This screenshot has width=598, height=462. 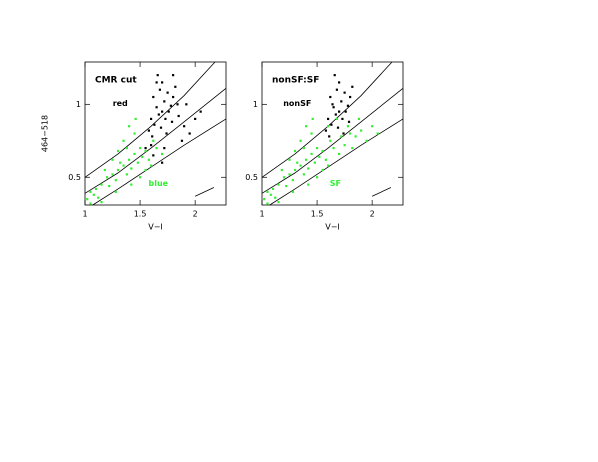 What do you see at coordinates (78, 104) in the screenshot?
I see `y-tick-label: 1` at bounding box center [78, 104].